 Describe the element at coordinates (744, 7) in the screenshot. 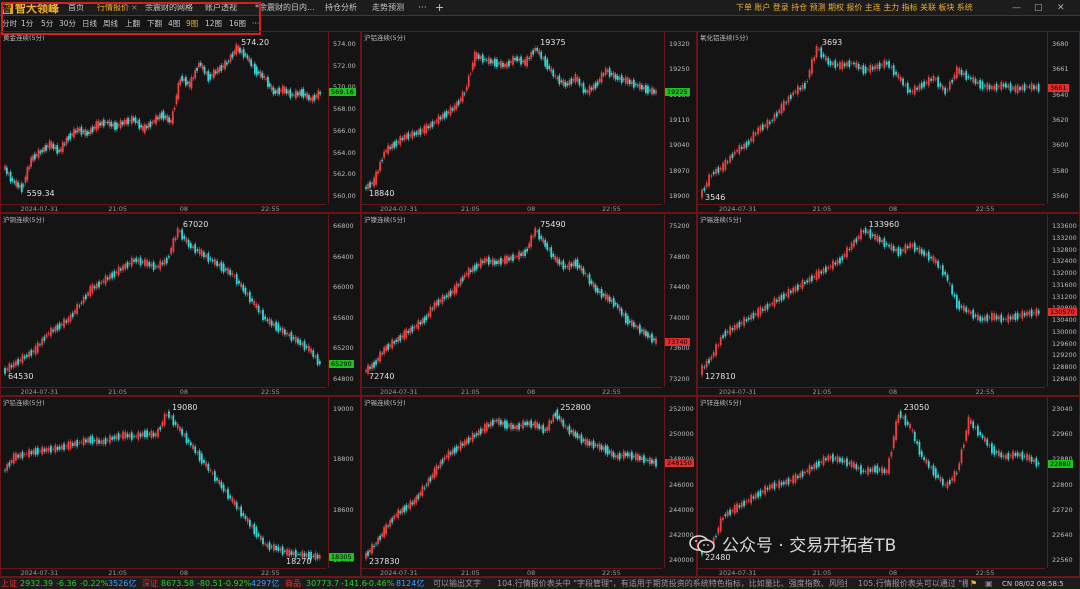

I see `menu-item-0: 下单` at that location.